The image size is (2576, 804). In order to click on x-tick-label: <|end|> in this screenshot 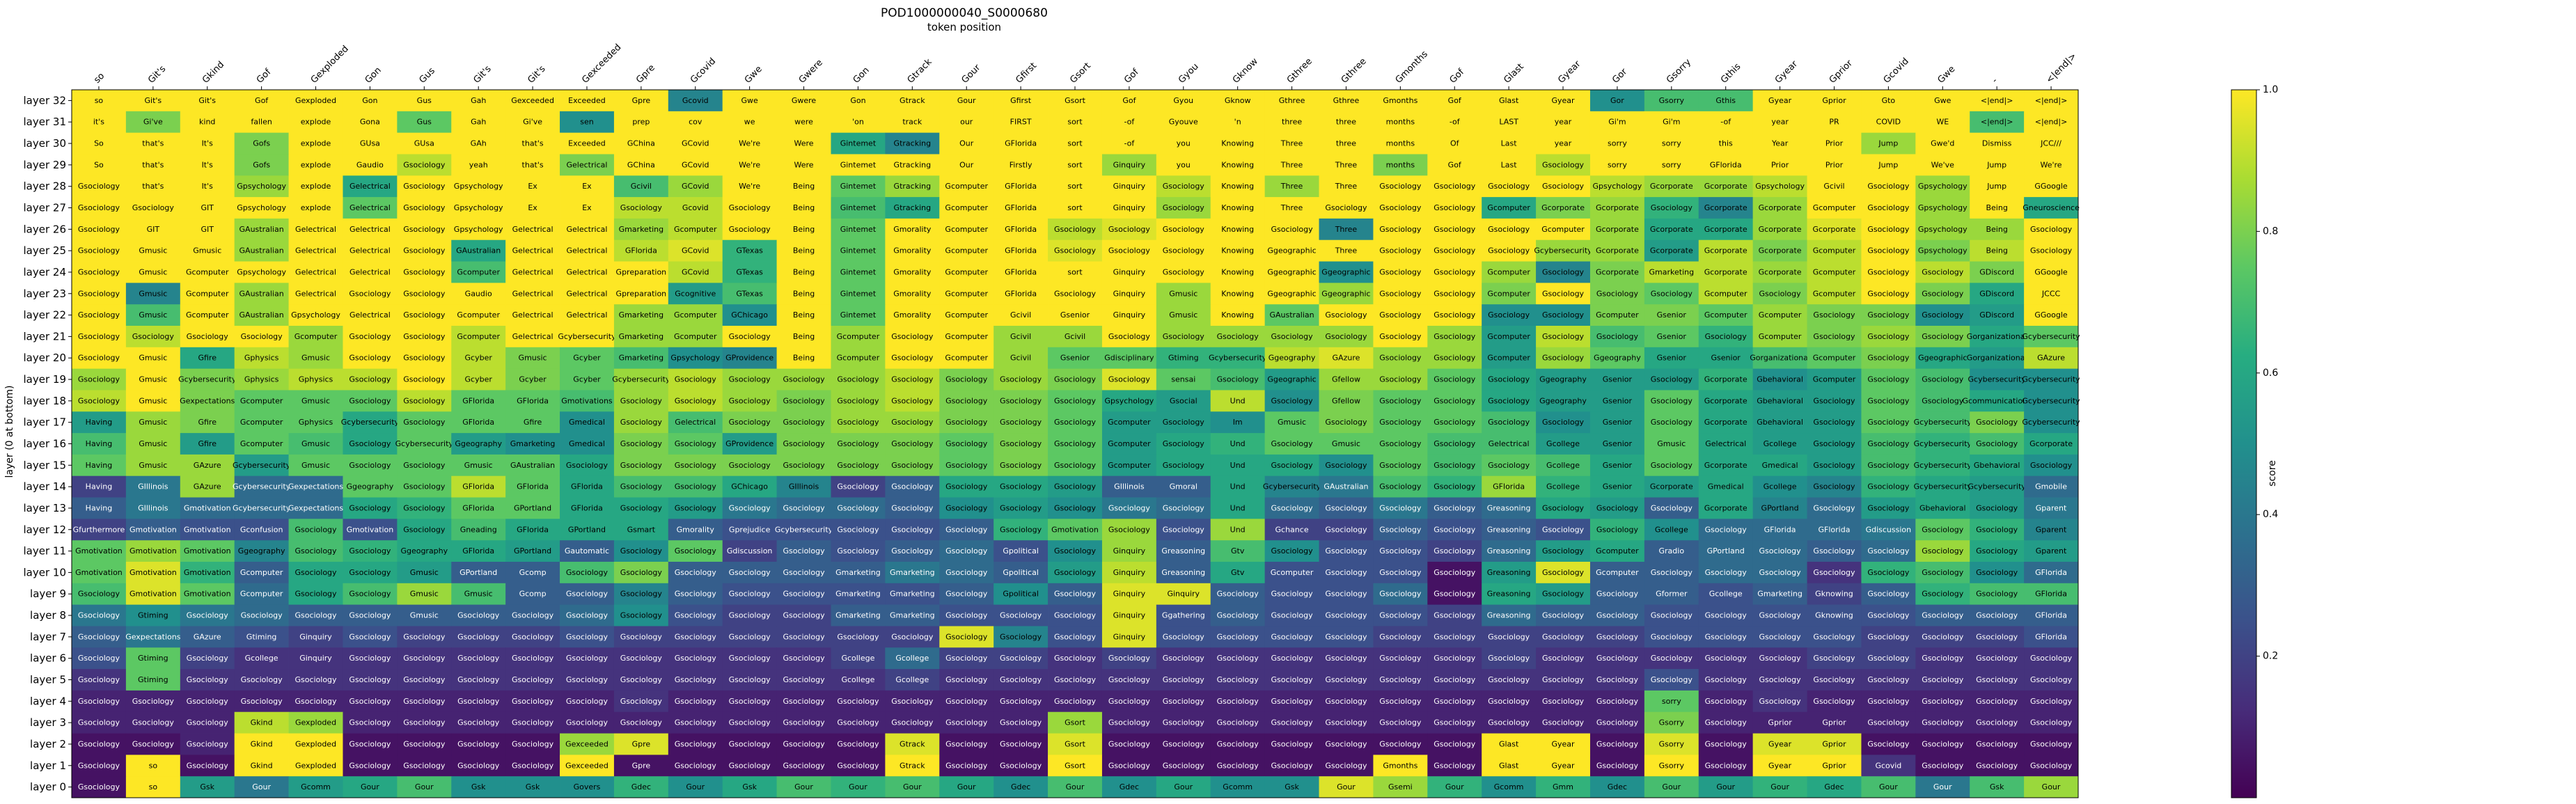, I will do `click(2061, 68)`.